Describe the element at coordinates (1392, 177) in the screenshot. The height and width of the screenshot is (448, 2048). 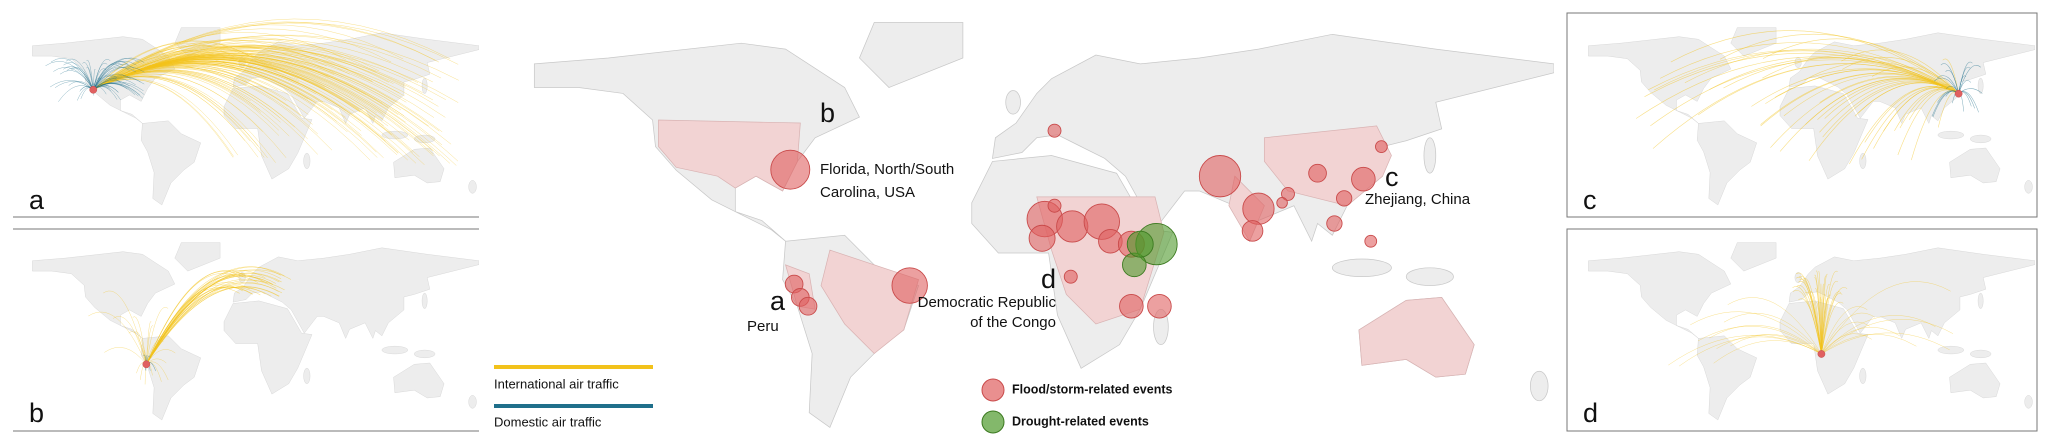
I see `label-letter: c` at that location.